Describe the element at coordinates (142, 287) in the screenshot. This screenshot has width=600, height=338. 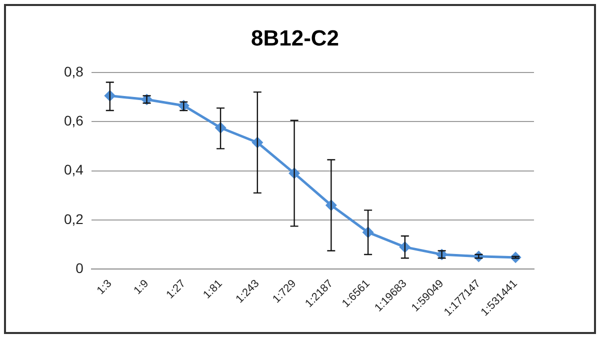
I see `x-tick-label: 1:9` at that location.